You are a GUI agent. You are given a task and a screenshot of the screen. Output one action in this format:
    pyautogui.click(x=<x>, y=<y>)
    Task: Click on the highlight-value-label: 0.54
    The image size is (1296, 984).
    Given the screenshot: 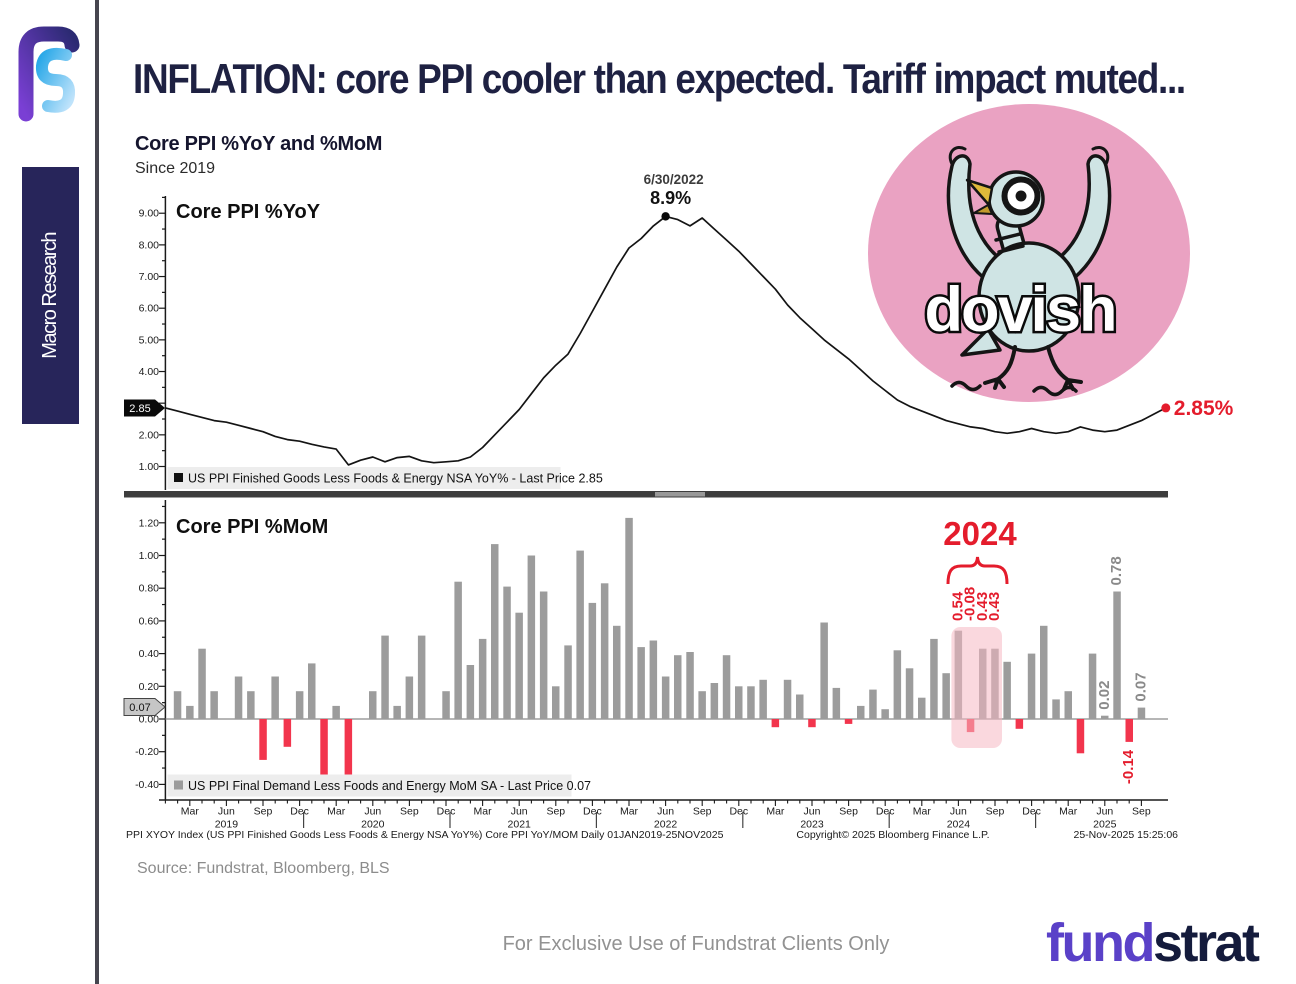 What is the action you would take?
    pyautogui.click(x=957, y=606)
    